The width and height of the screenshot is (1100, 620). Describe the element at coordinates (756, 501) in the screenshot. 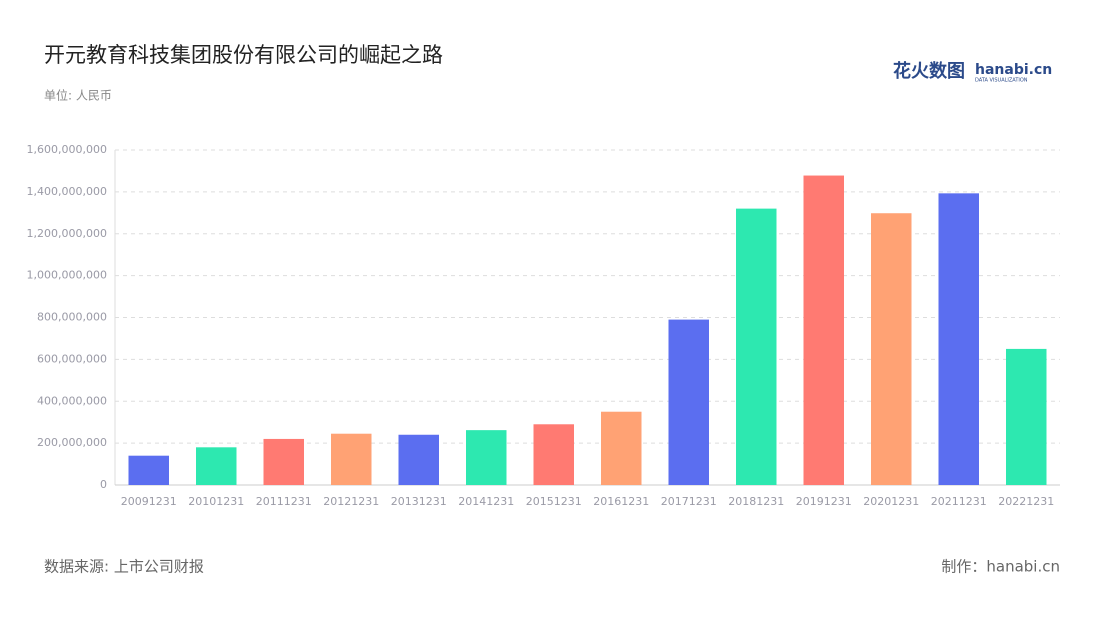

I see `x-tick-label: 20181231` at that location.